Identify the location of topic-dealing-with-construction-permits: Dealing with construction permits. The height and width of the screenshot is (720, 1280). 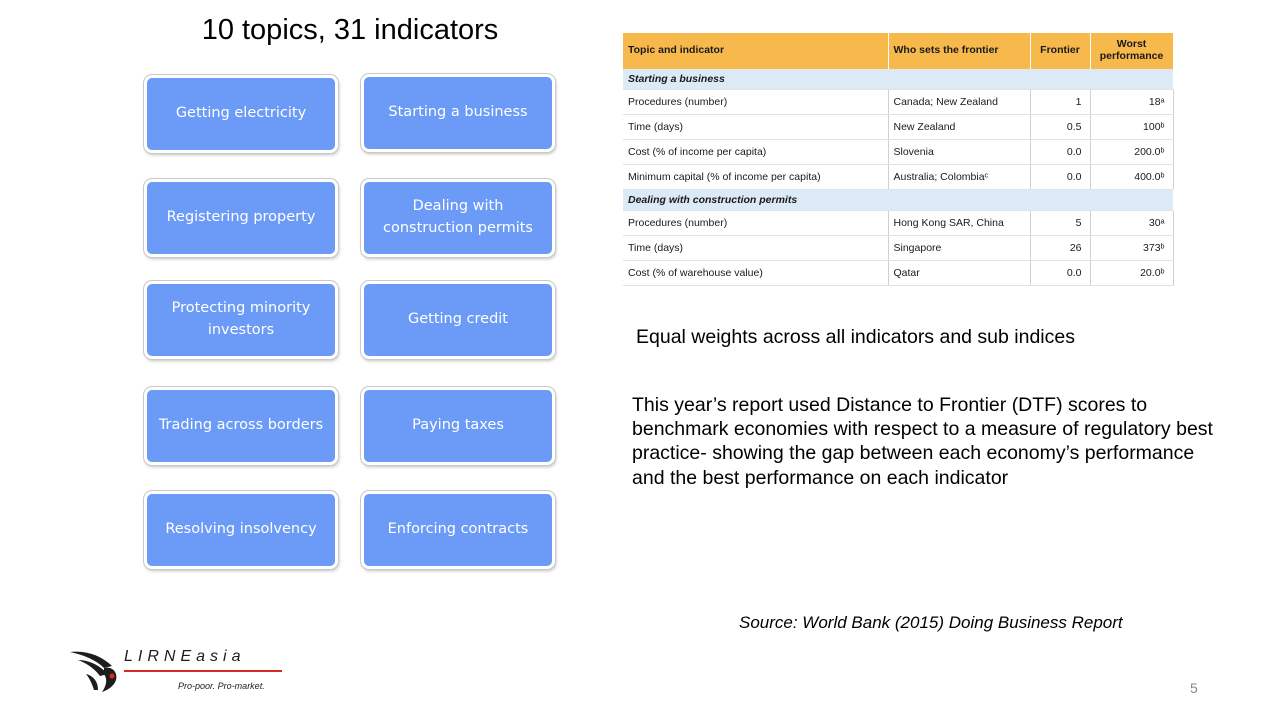
(458, 218).